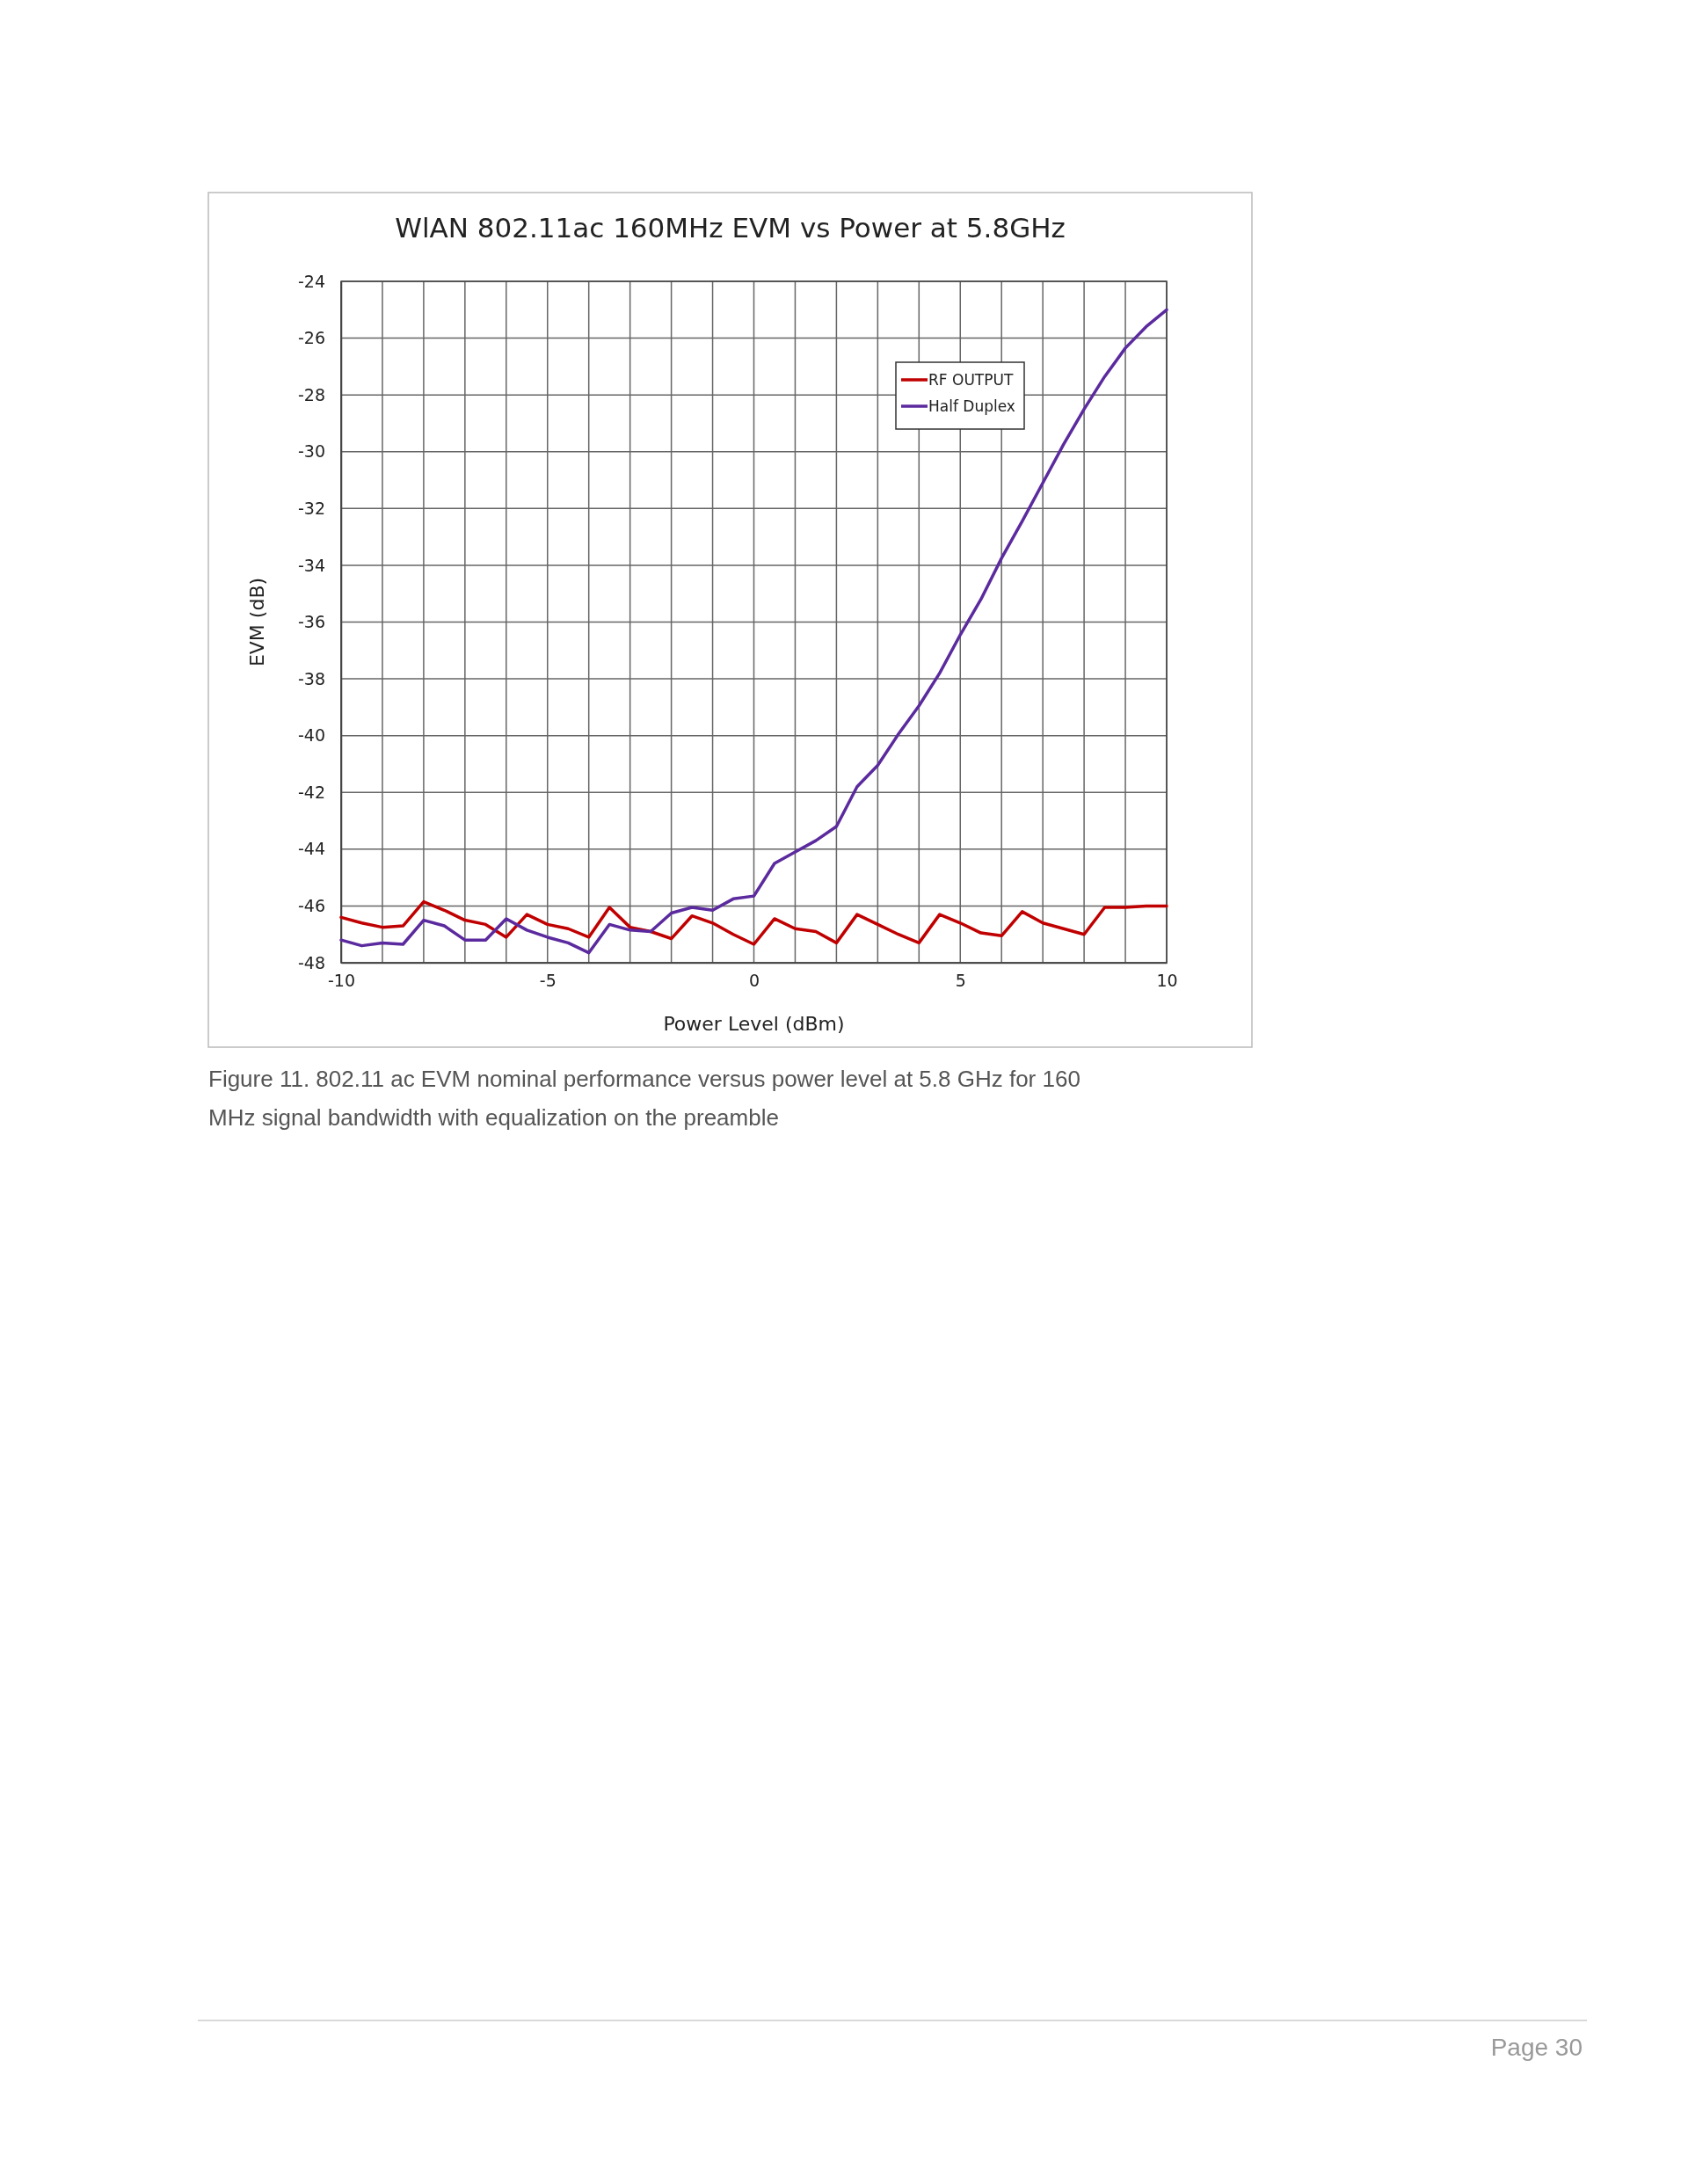 The width and height of the screenshot is (1688, 2184). Describe the element at coordinates (754, 1024) in the screenshot. I see `x-axis-title: Power Level (dBm)` at that location.